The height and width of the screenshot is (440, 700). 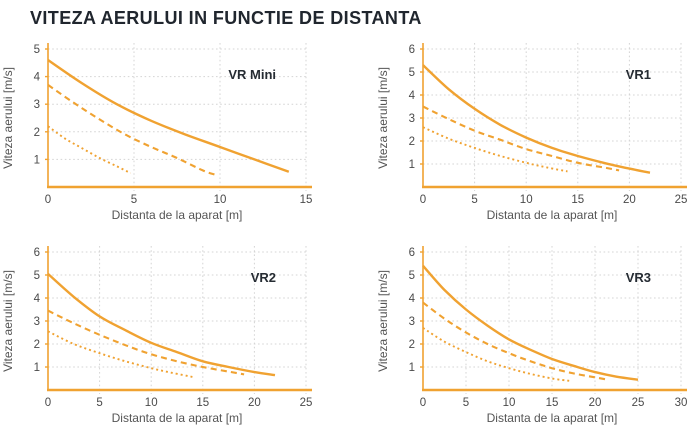 What do you see at coordinates (681, 403) in the screenshot?
I see `x-tick-label: 30` at bounding box center [681, 403].